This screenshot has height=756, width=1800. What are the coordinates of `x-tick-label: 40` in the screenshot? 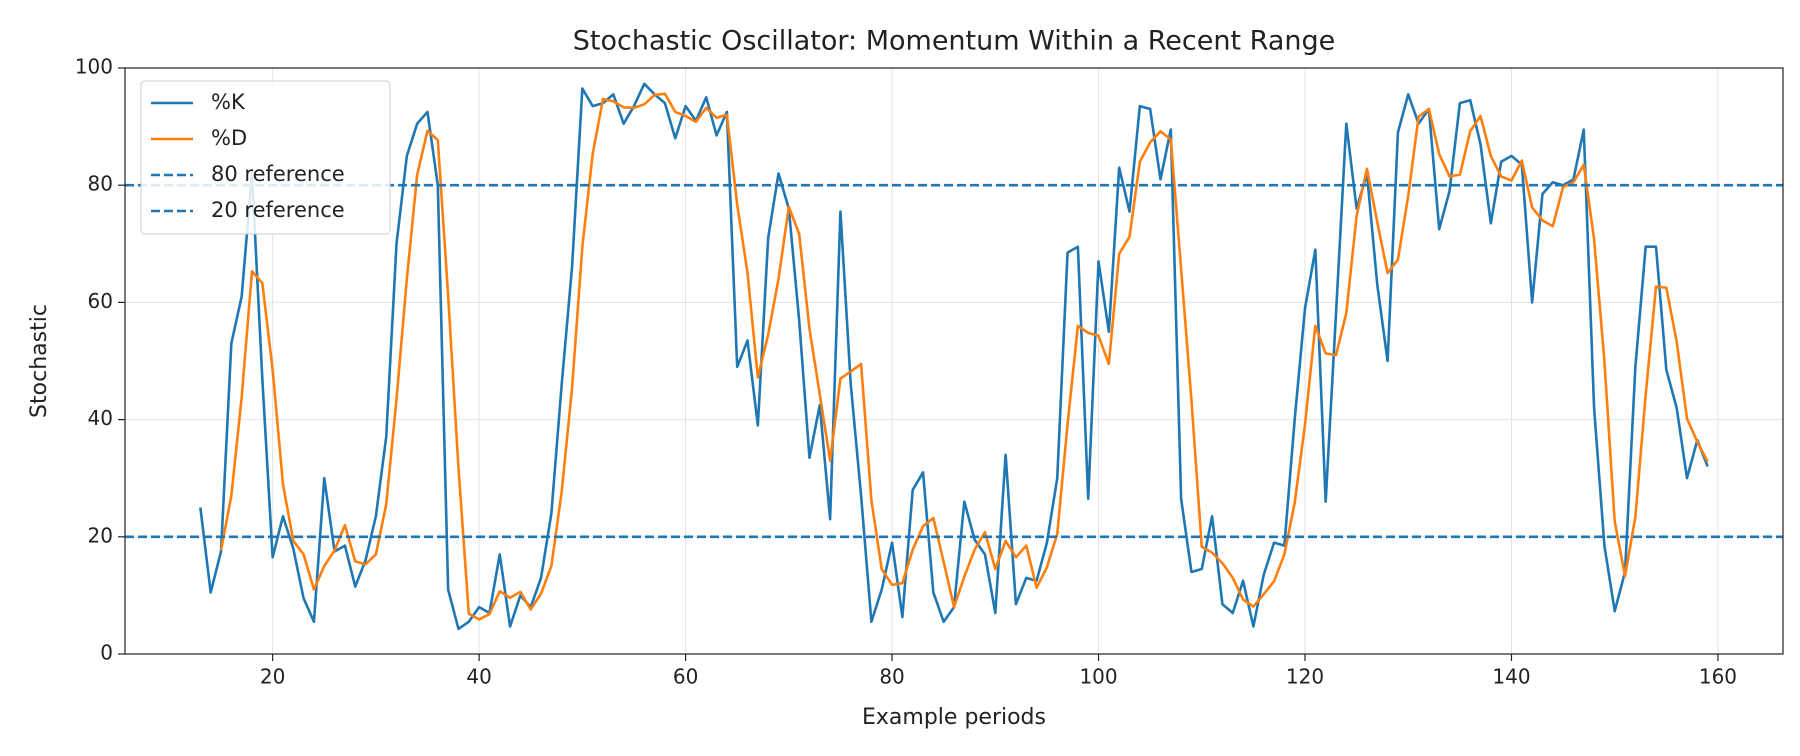 It's located at (478, 677).